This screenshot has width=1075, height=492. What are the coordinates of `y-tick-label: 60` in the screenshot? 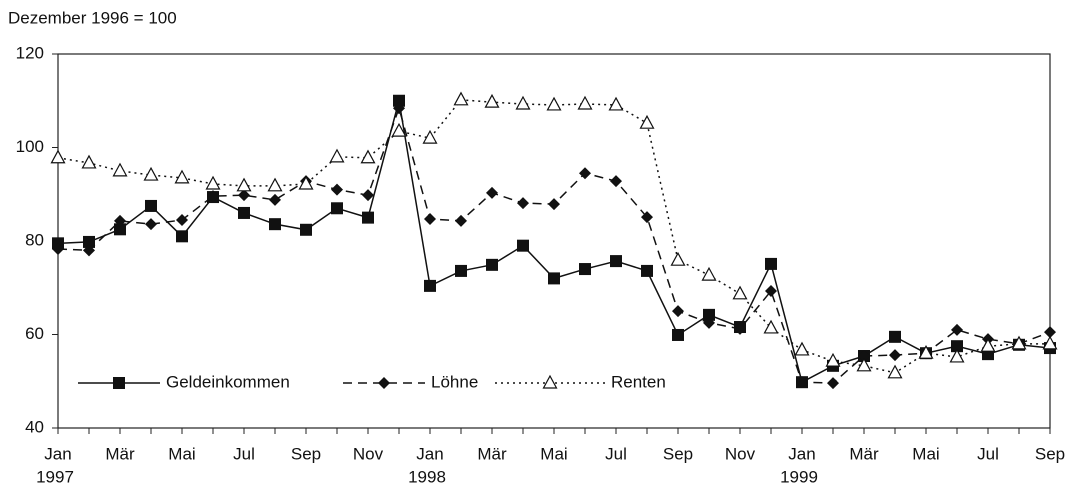 It's located at (34, 333).